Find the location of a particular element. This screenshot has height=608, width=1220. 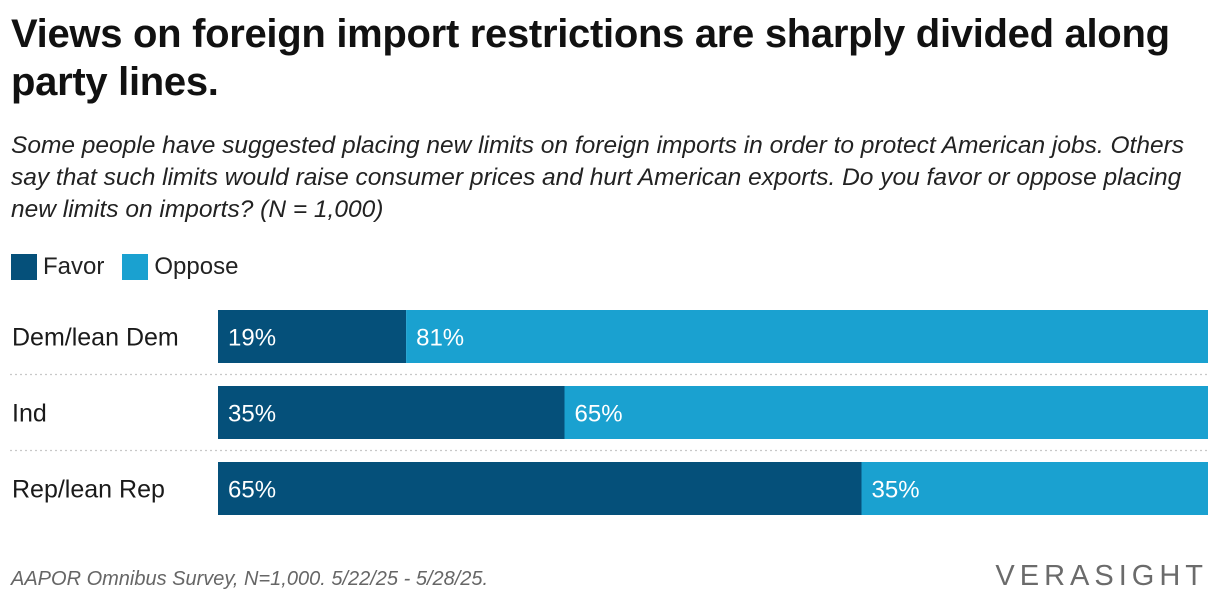

legend: Favor Oppose is located at coordinates (133, 267).